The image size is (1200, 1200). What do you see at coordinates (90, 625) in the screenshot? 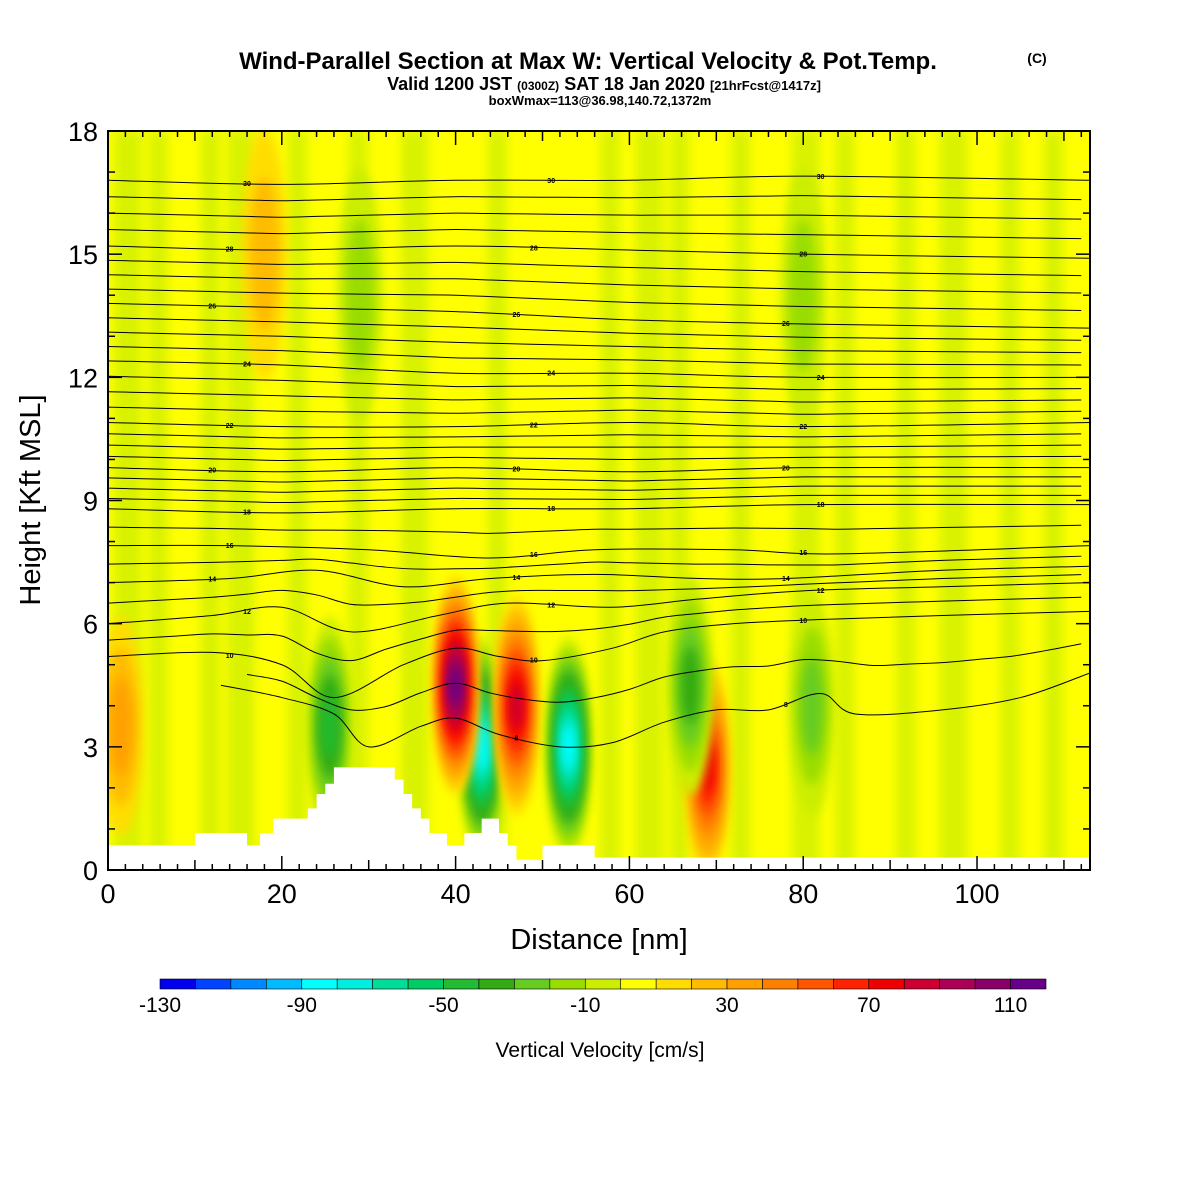
I see `y-tick-label: 6` at bounding box center [90, 625].